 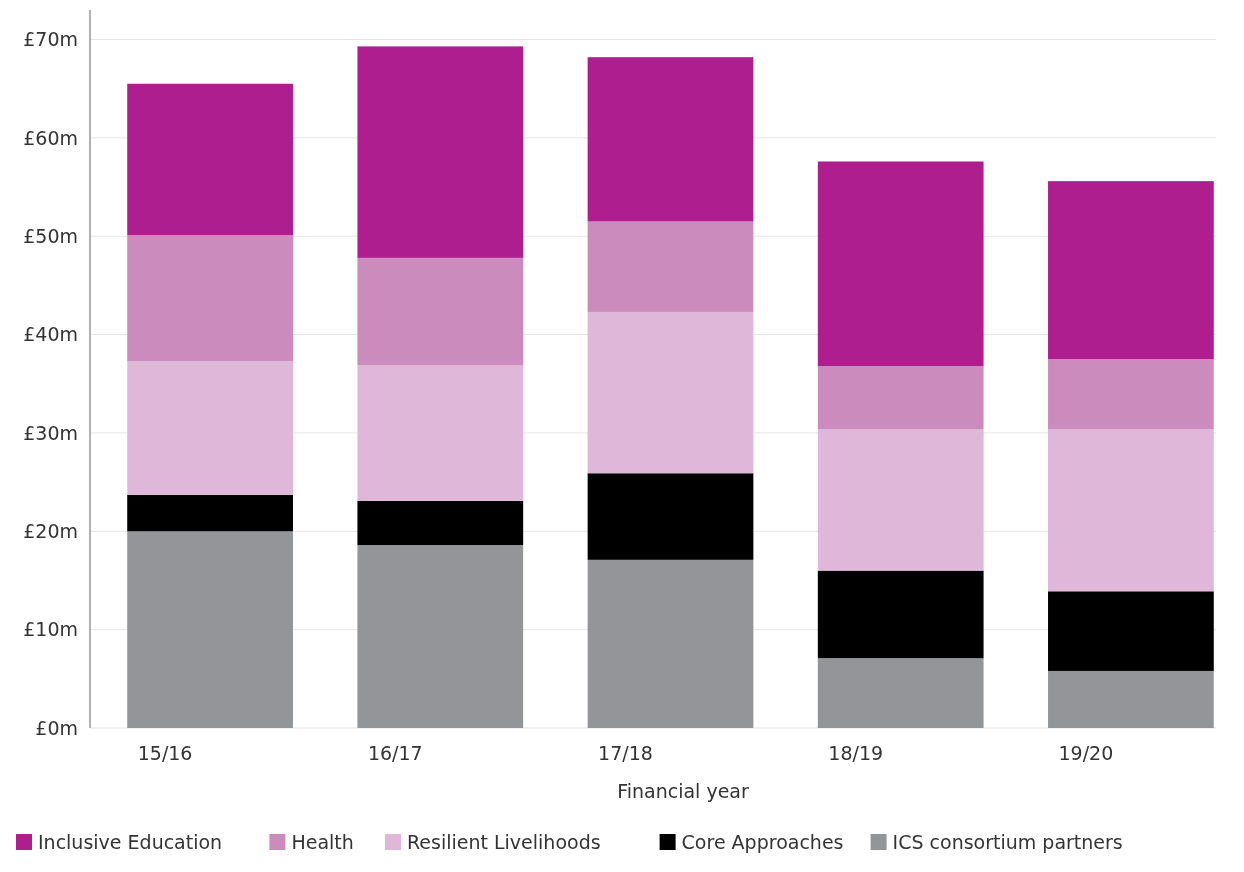 I want to click on y-tick-label: £60m, so click(x=50, y=137).